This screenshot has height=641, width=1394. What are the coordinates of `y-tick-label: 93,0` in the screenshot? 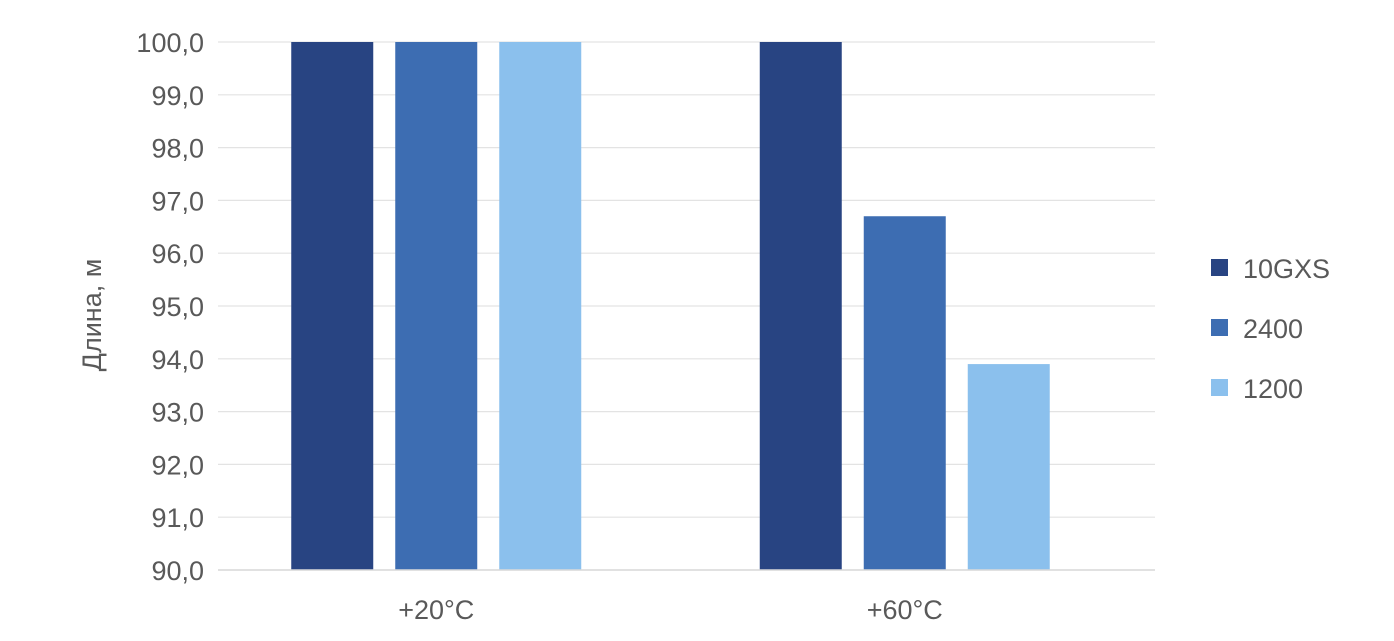 It's located at (177, 413).